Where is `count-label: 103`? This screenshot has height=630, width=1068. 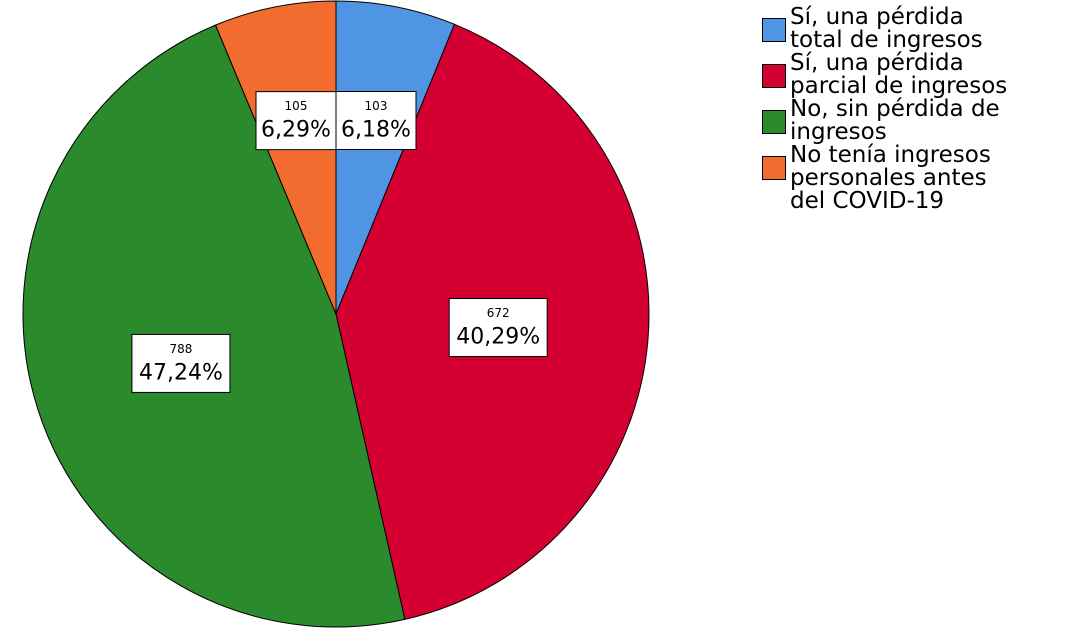 count-label: 103 is located at coordinates (376, 106).